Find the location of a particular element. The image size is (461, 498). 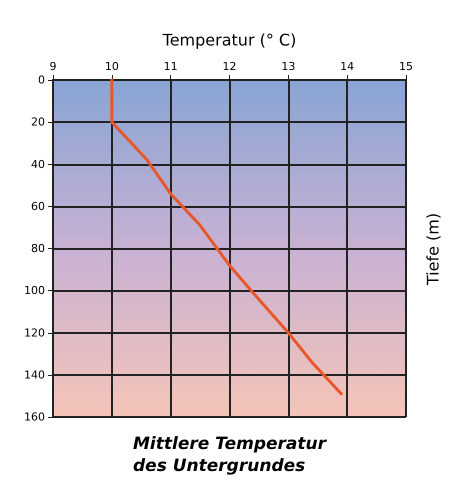

y-tick-label: 140 is located at coordinates (34, 375).